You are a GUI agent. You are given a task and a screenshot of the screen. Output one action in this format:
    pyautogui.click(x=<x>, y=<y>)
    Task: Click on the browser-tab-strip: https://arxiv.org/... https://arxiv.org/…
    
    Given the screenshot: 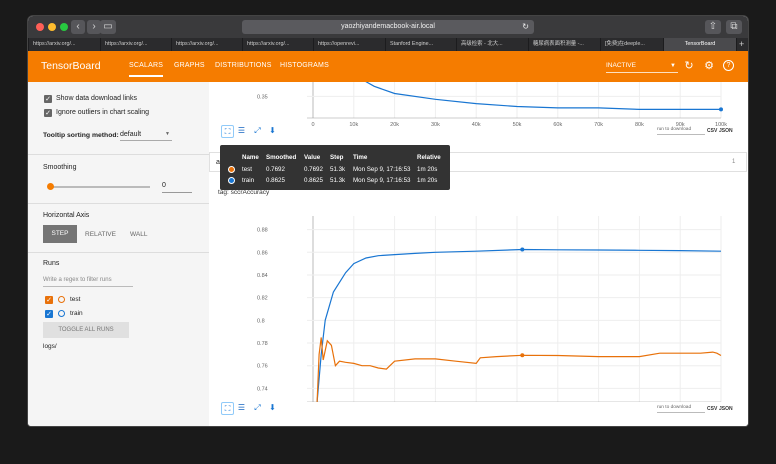 What is the action you would take?
    pyautogui.click(x=388, y=44)
    